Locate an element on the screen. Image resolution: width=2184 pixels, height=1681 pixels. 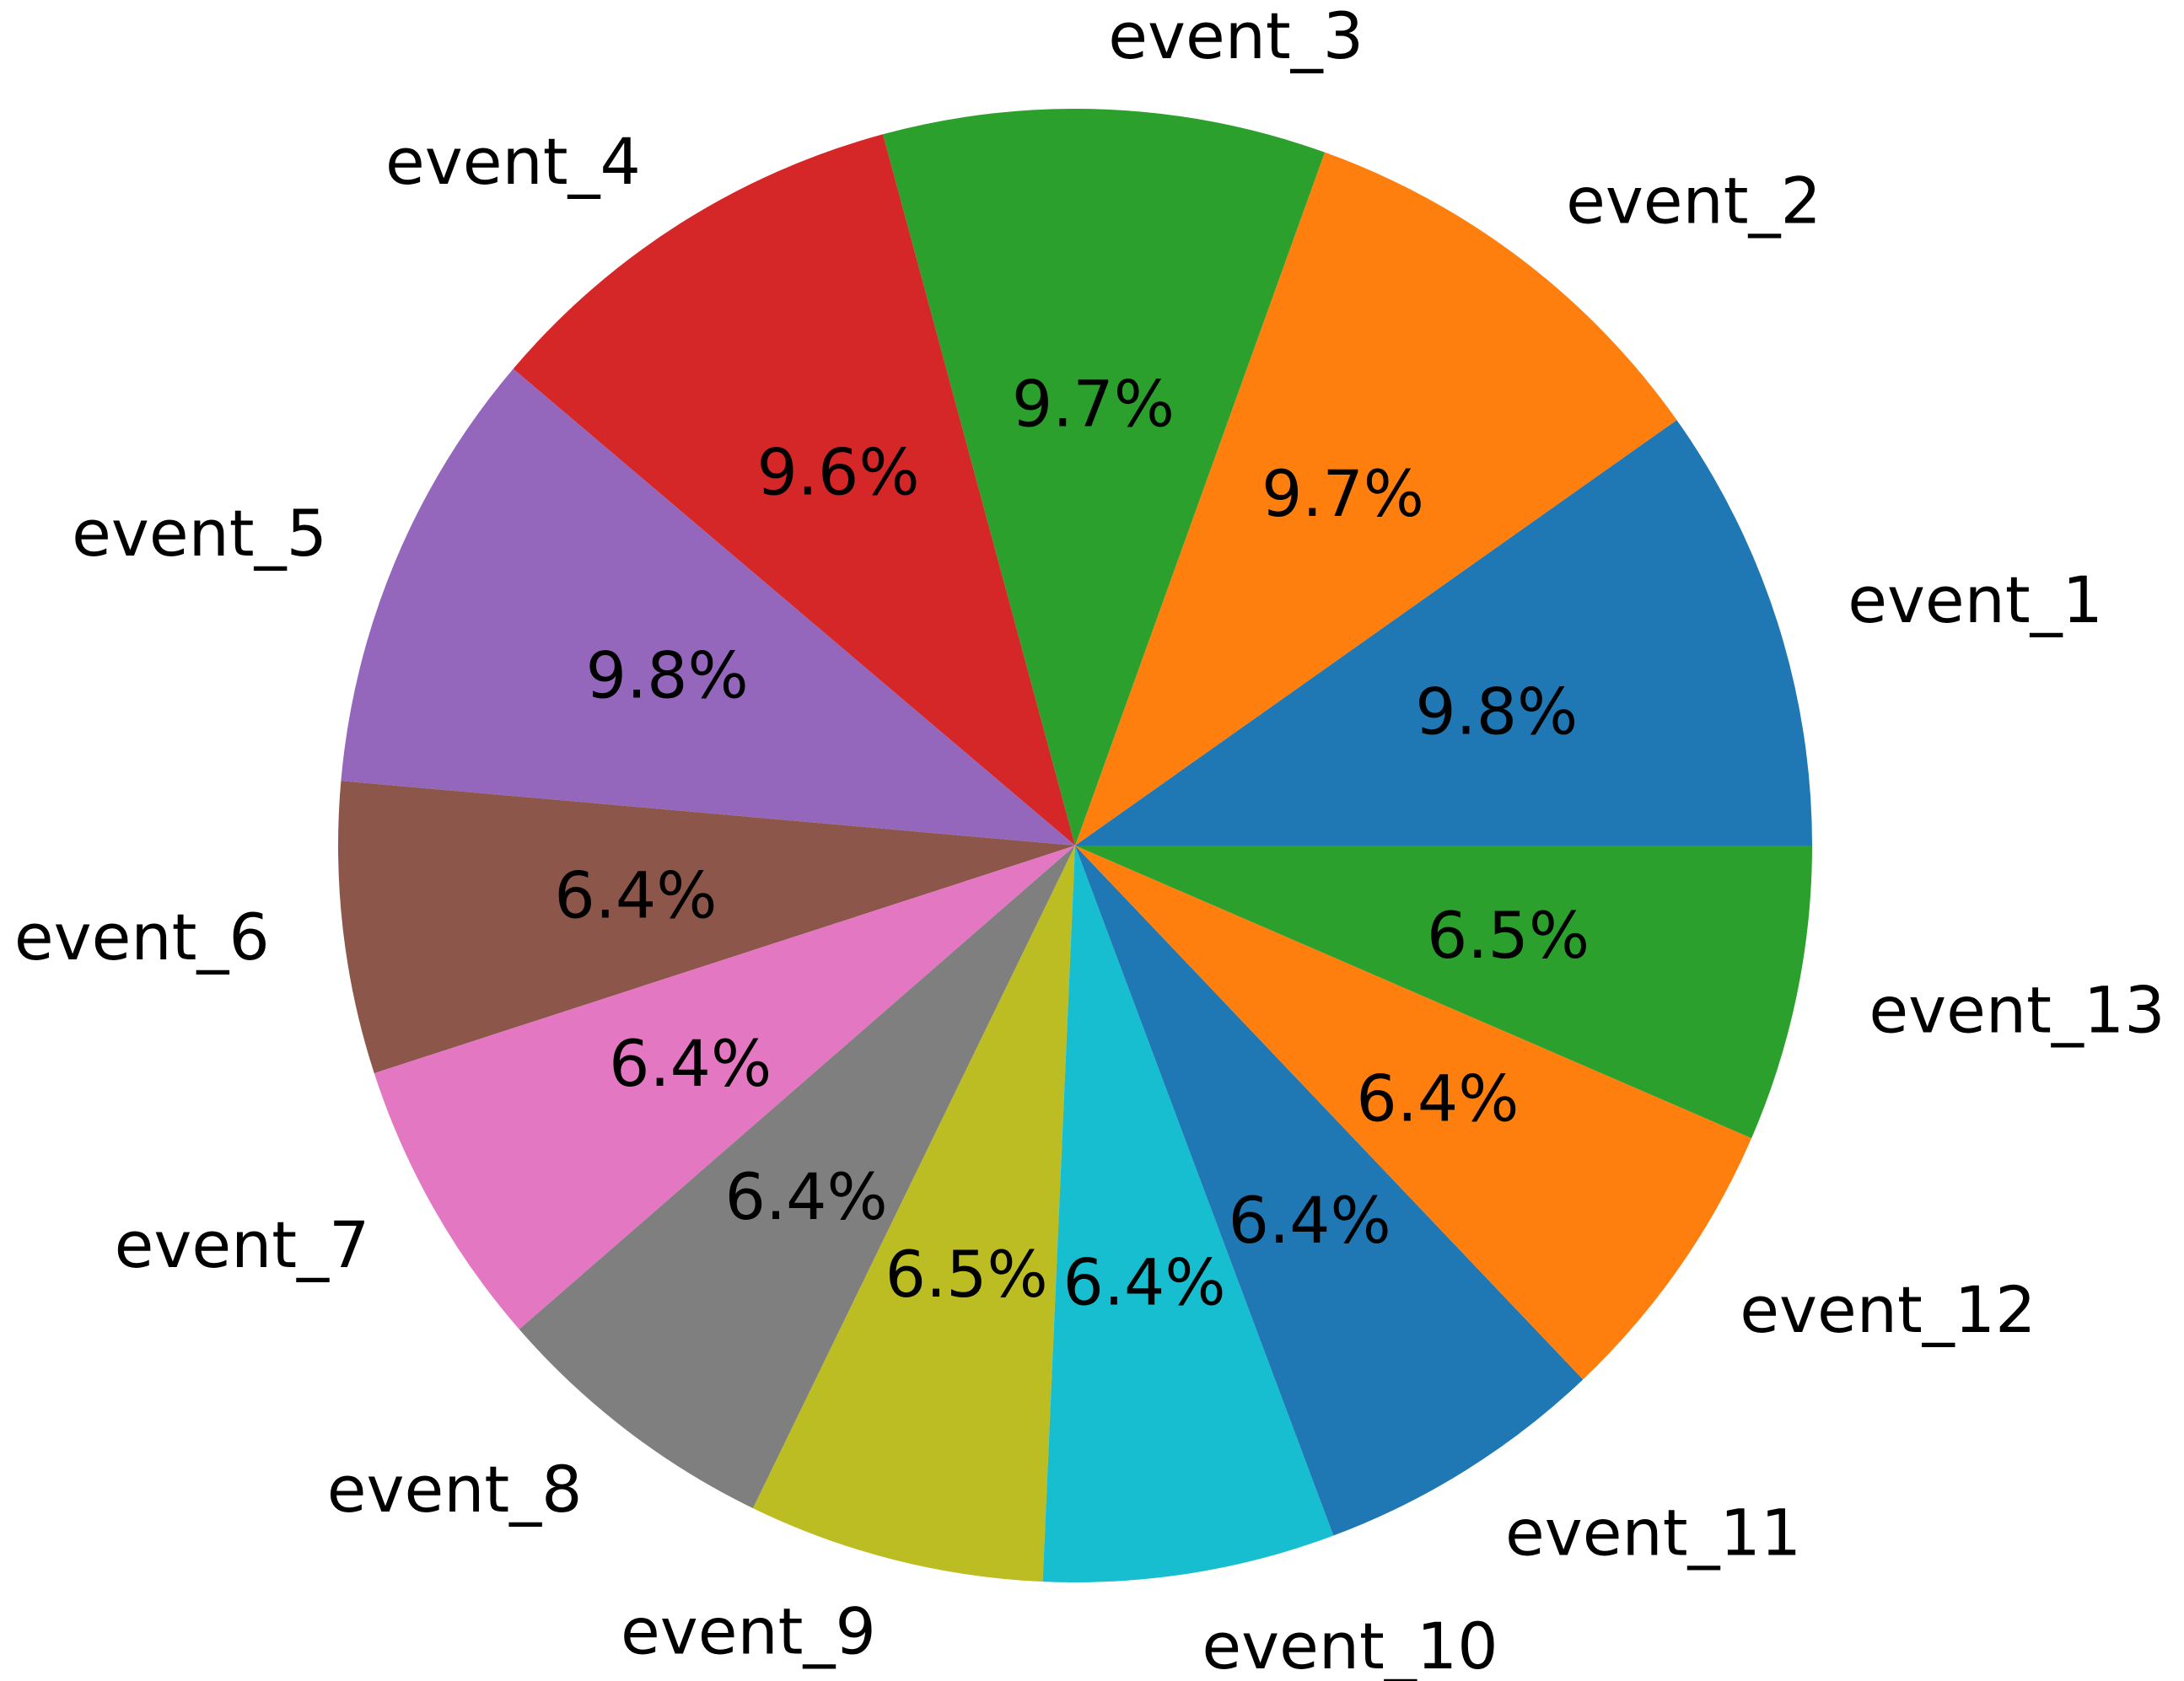
pie-category-label: event_12 is located at coordinates (1888, 1309).